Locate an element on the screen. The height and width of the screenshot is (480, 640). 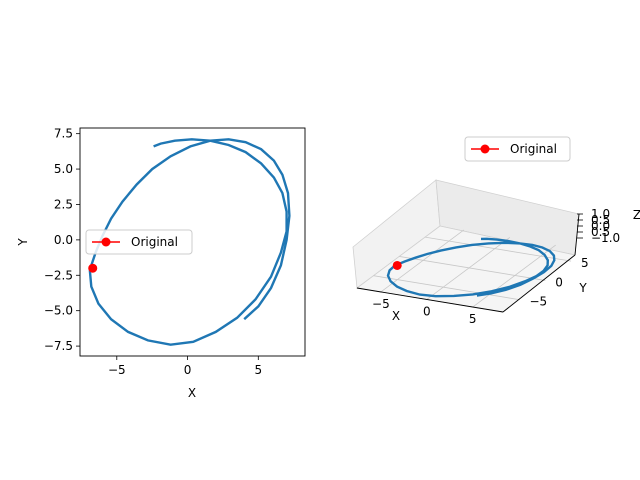
y-axis-label-2d: Y is located at coordinates (23, 242).